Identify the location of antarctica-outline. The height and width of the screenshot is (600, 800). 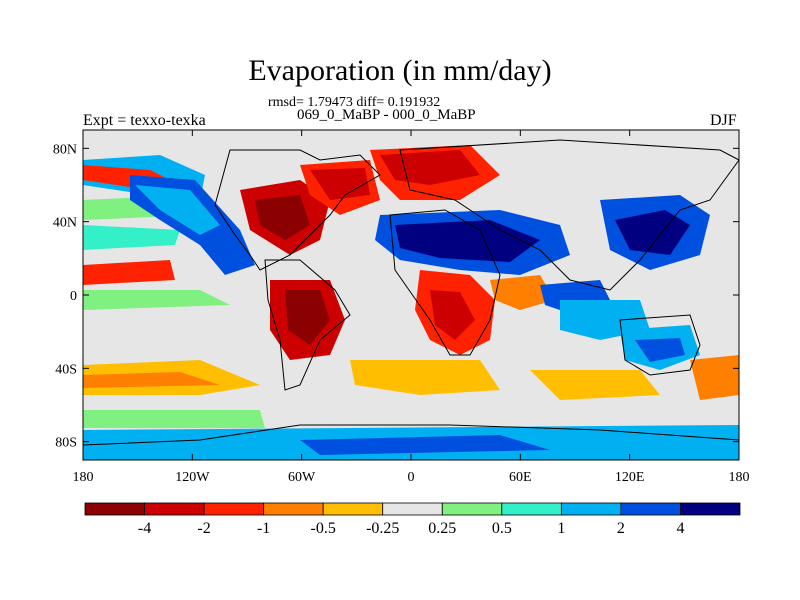
(411, 435).